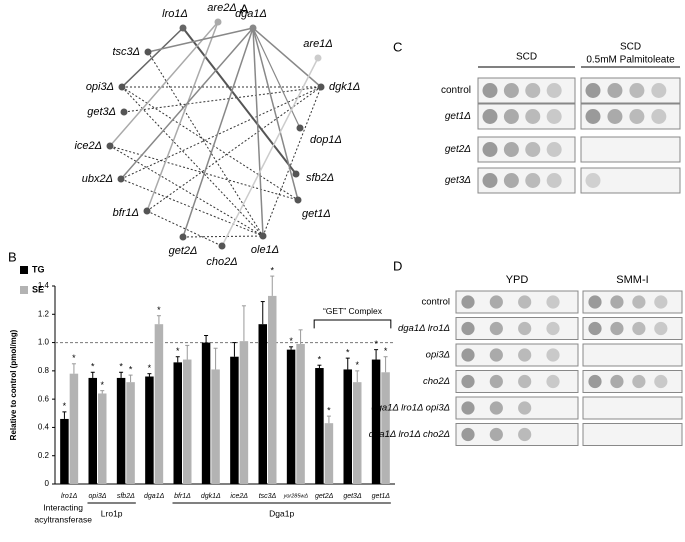 This screenshot has width=685, height=542. I want to click on node-label: tsc3Δ, so click(126, 52).